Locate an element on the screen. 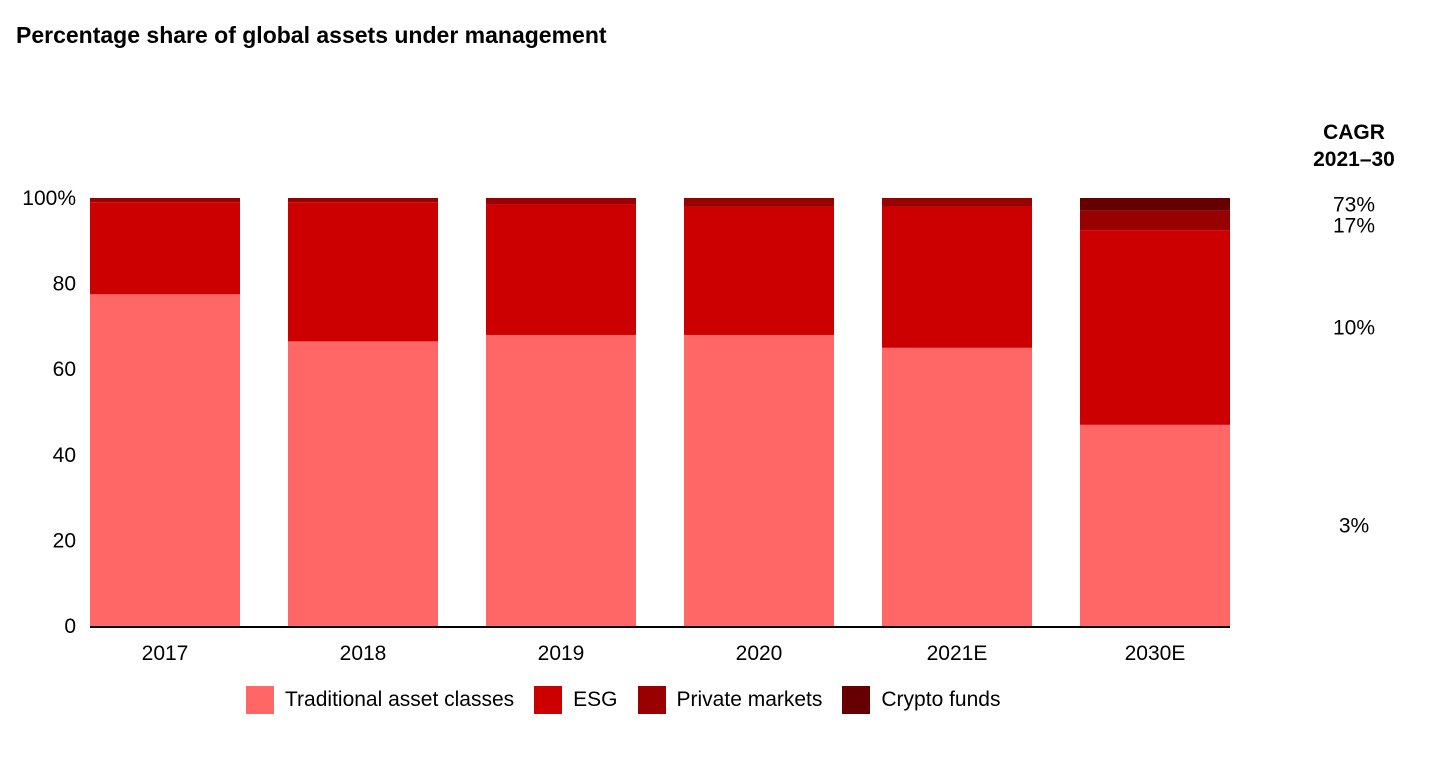  legend-label: Crypto funds is located at coordinates (941, 699).